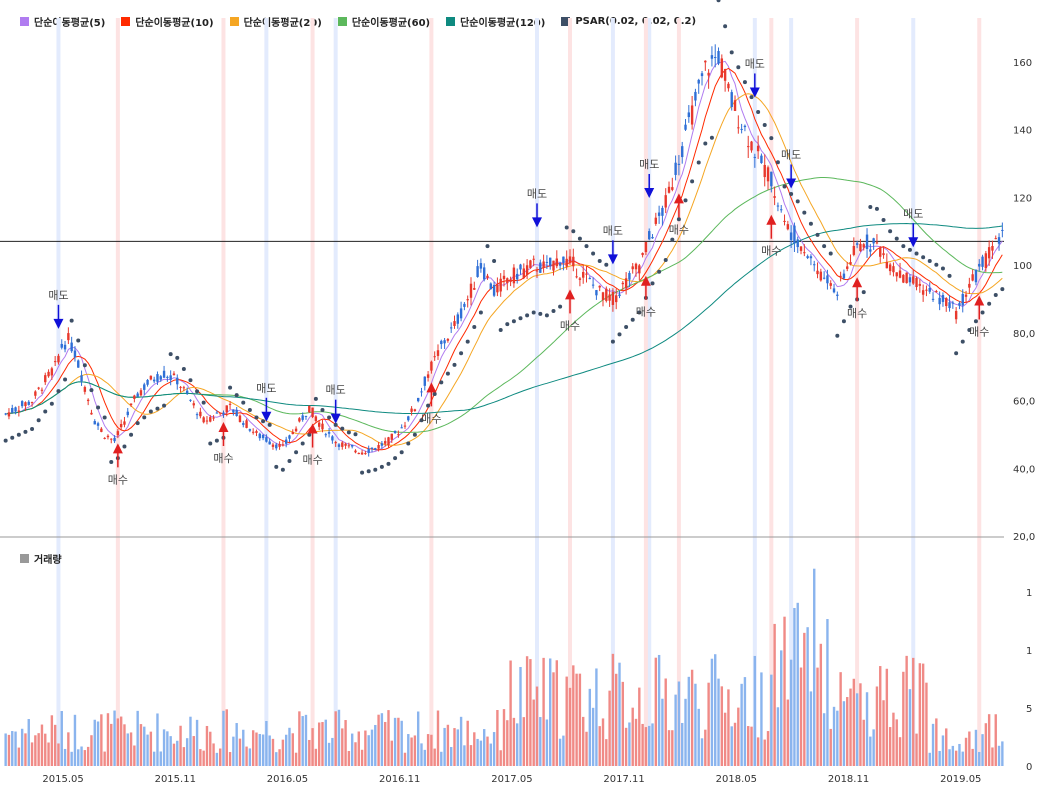 The width and height of the screenshot is (1038, 789). What do you see at coordinates (223, 426) in the screenshot?
I see `buy-arrow-head` at bounding box center [223, 426].